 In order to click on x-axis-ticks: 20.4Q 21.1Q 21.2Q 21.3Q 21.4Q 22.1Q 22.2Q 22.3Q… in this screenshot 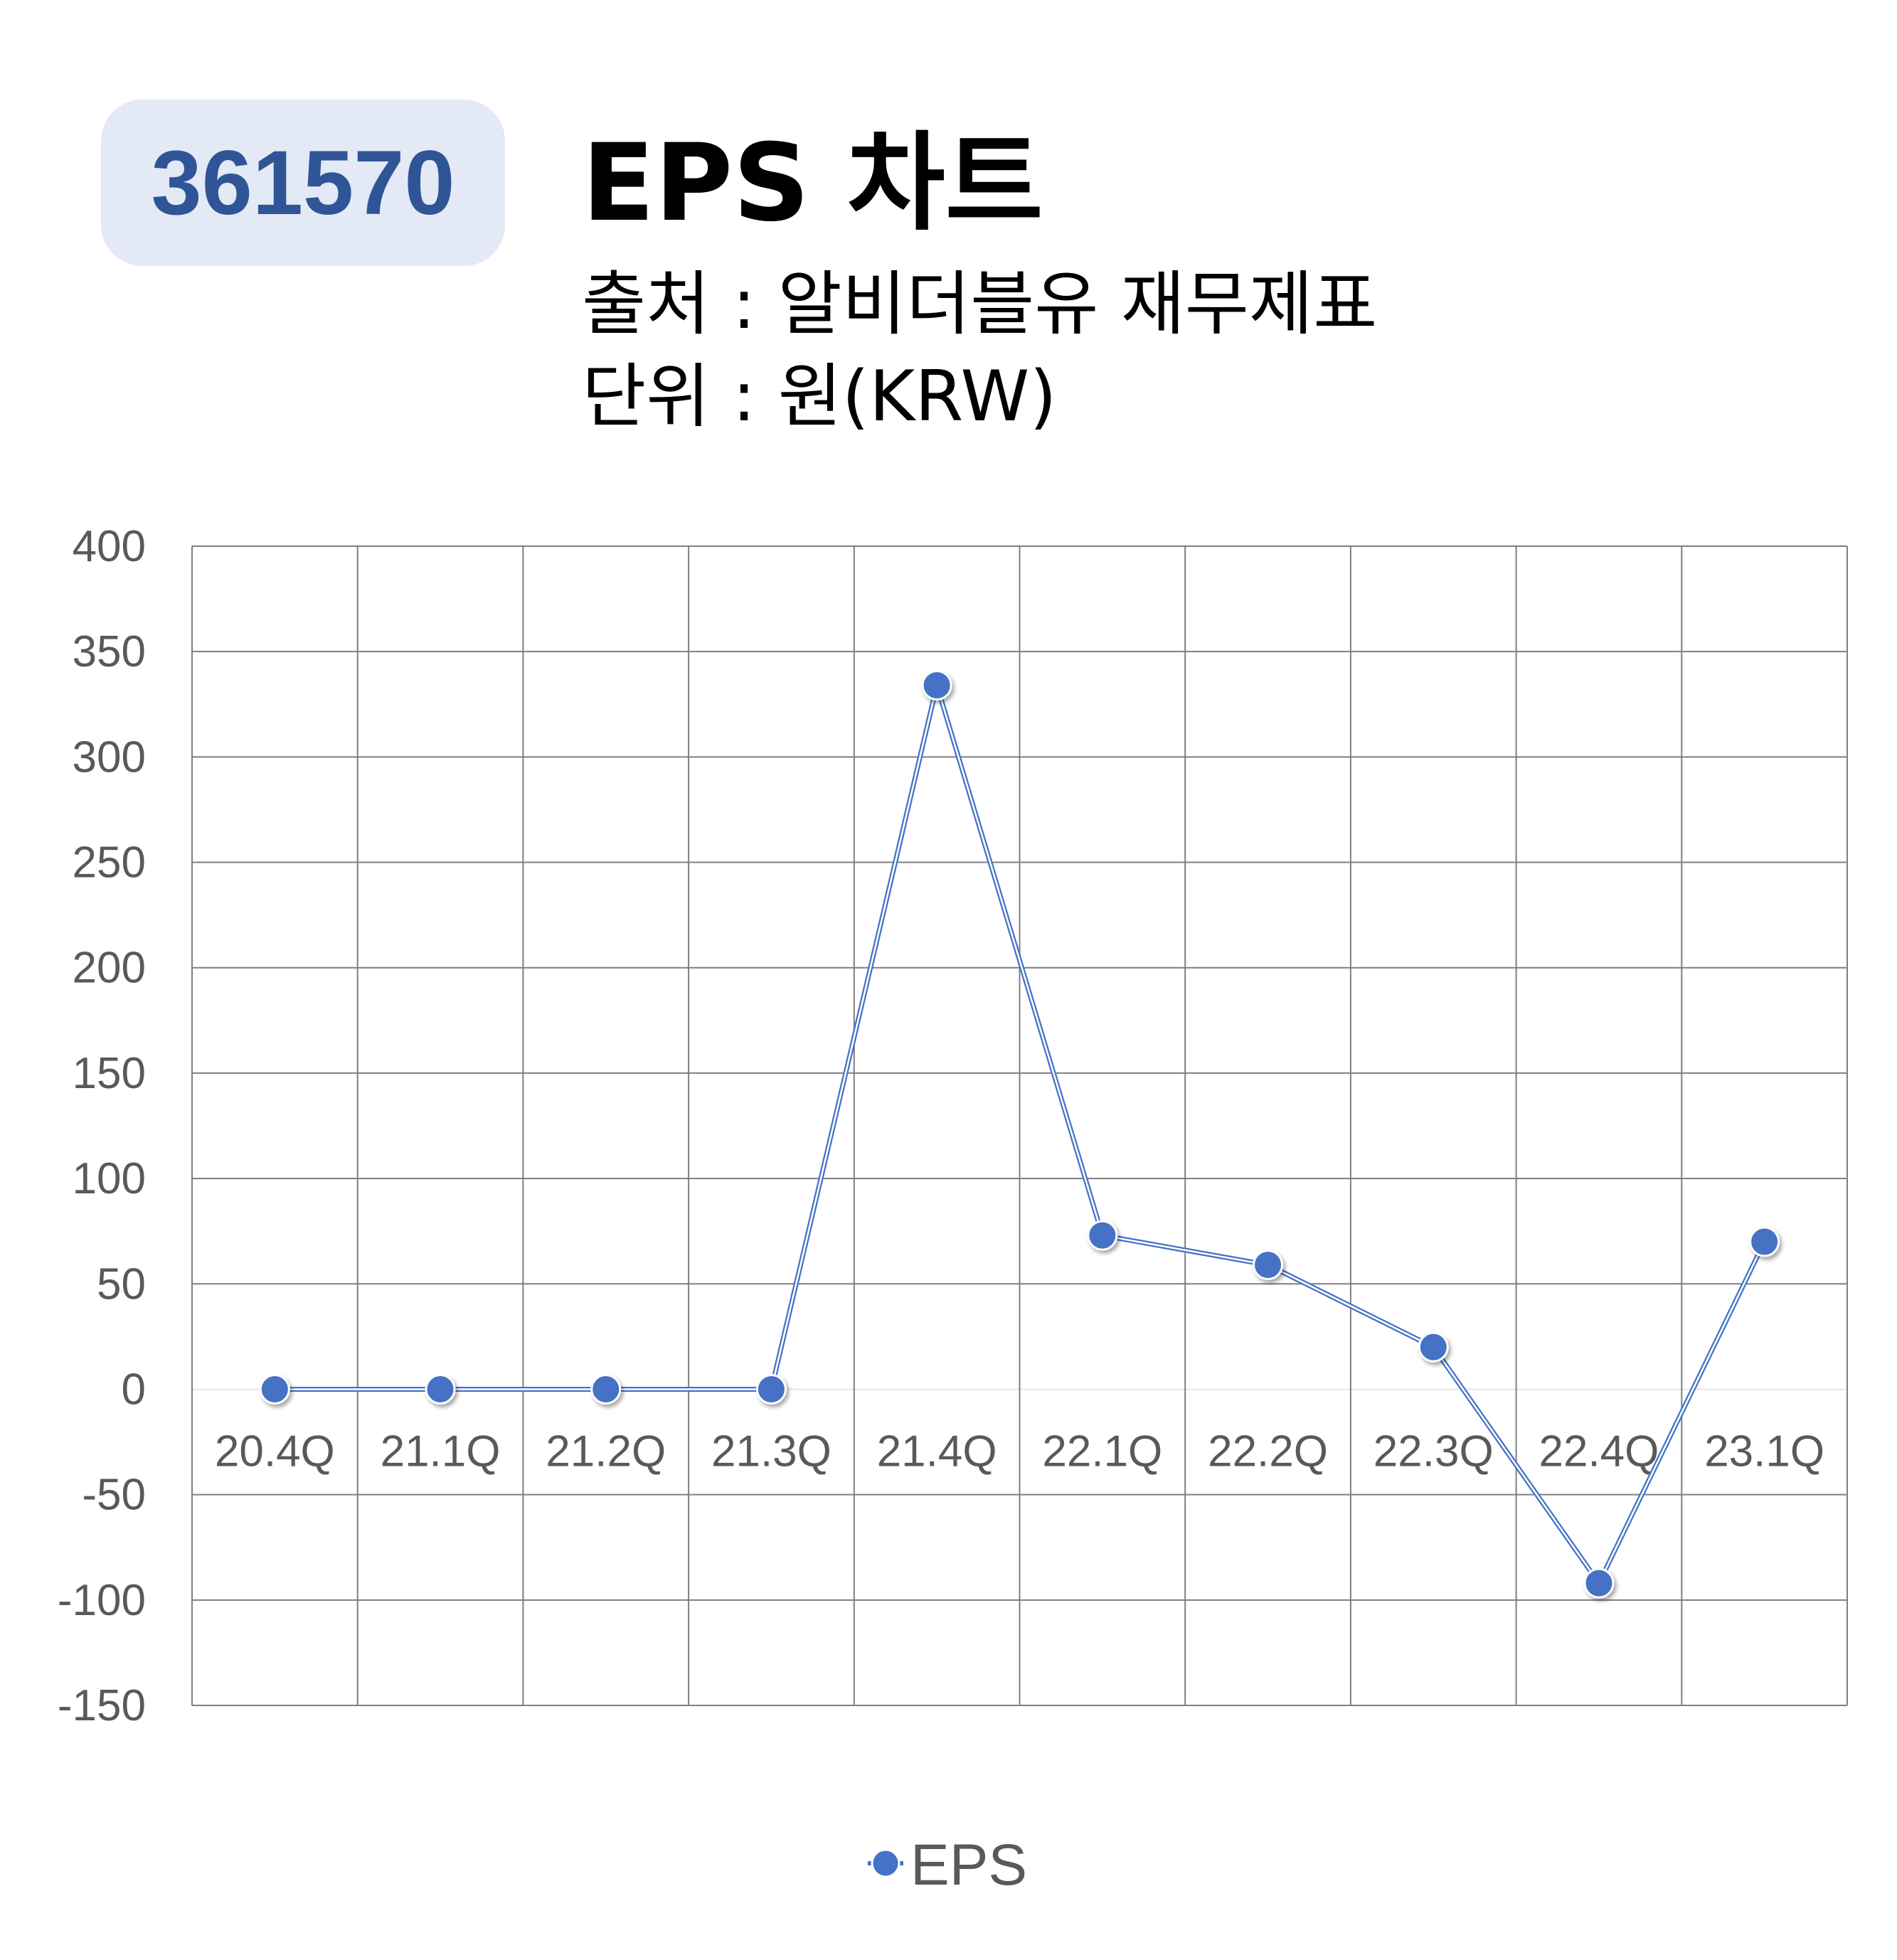, I will do `click(1020, 1451)`.